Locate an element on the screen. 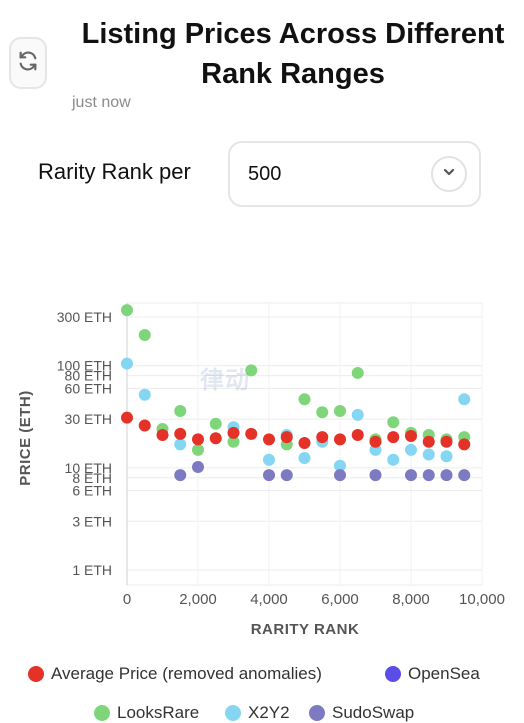 The height and width of the screenshot is (723, 524). y-tick-label: 6 ETH is located at coordinates (92, 491).